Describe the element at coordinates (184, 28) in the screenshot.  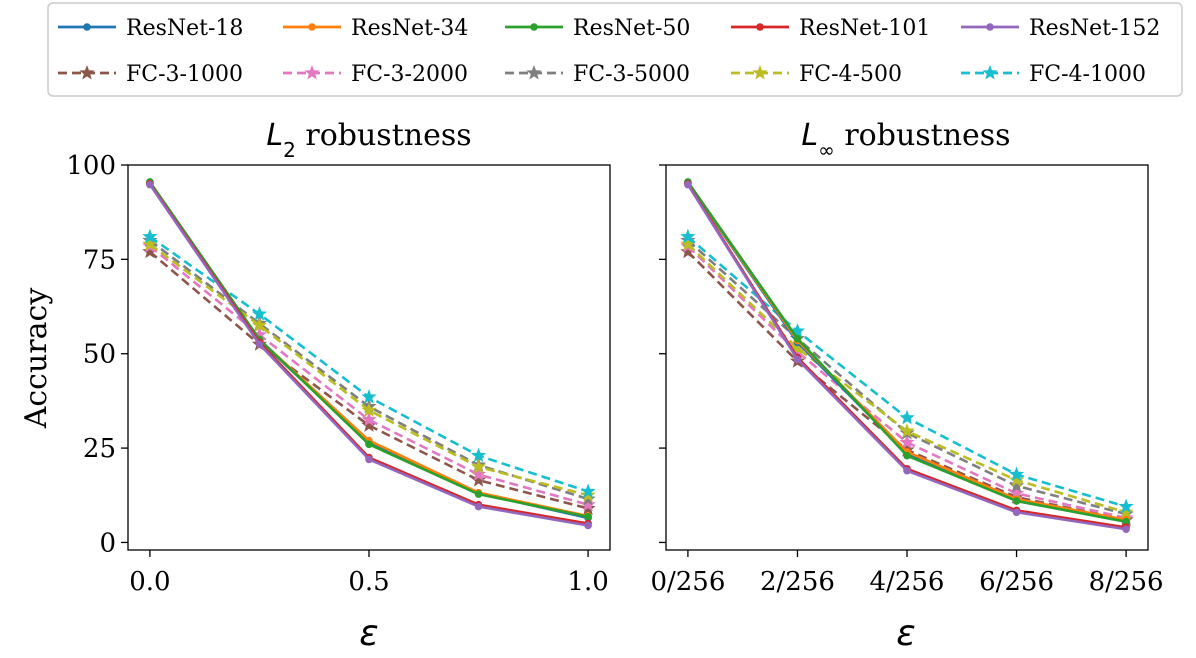
I see `legend-label-resnet-18: ResNet-18` at that location.